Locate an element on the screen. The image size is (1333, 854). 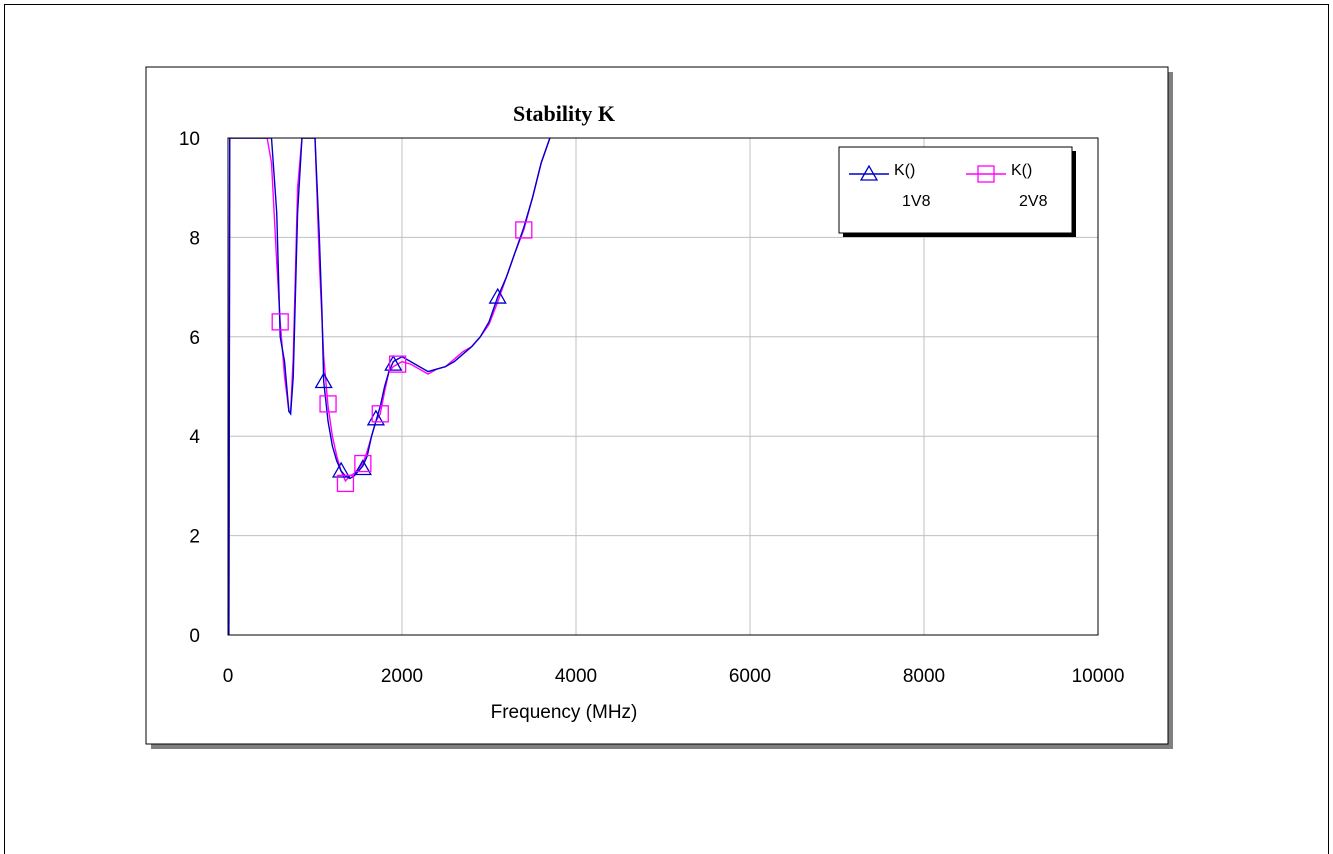
x-axis-title: Frequency (MHz) is located at coordinates (564, 712).